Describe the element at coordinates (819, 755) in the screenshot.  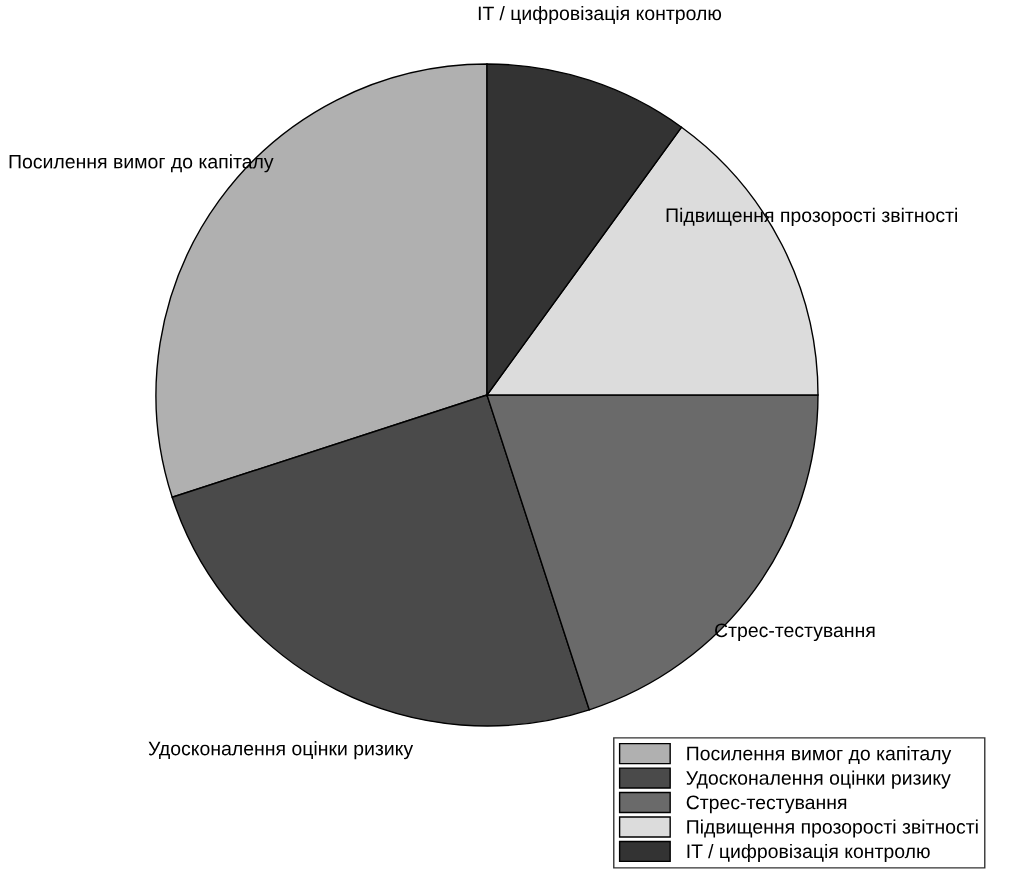
I see `legend-label: Посилення вимог до капіталу` at that location.